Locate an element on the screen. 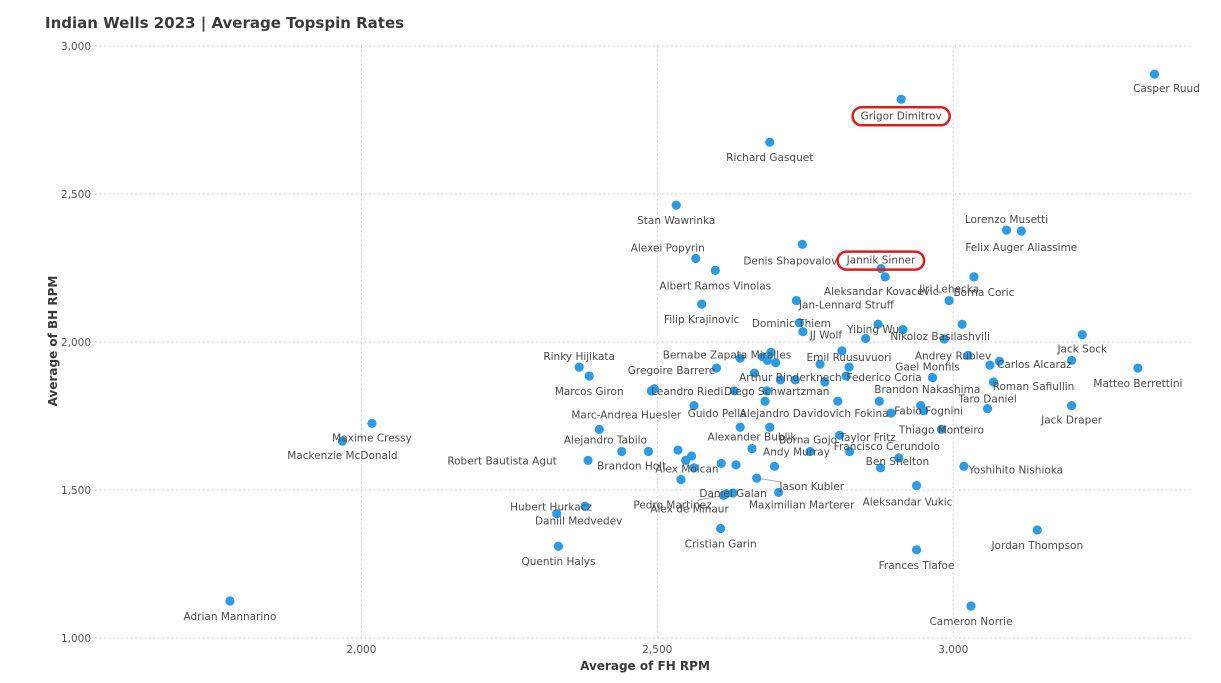 This screenshot has height=683, width=1221. point-label: Jan-Lennard Struff is located at coordinates (846, 306).